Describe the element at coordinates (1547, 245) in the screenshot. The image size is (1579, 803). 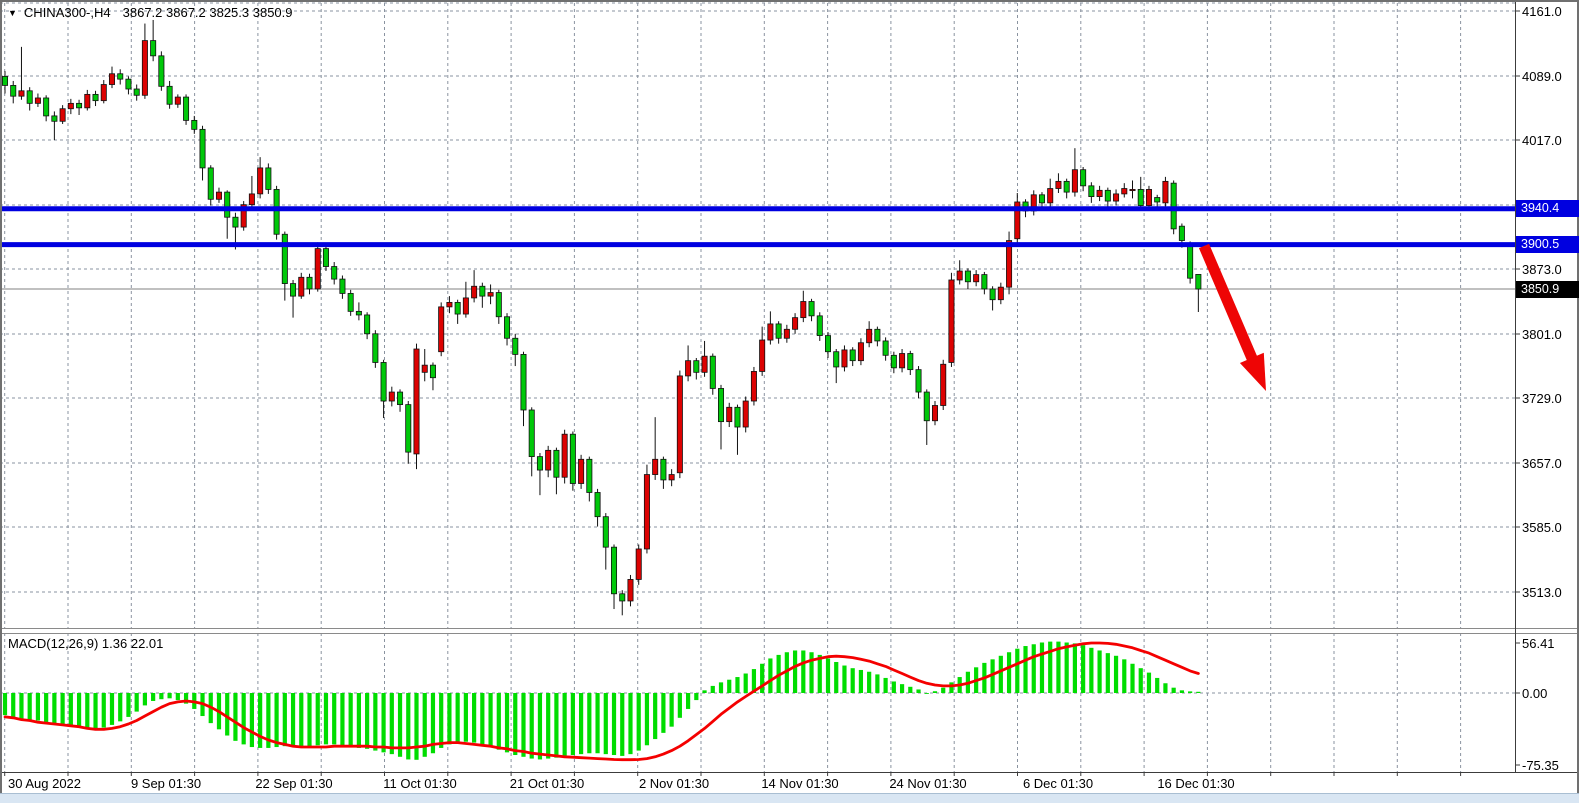
I see `price-line-badge: 3900.5` at that location.